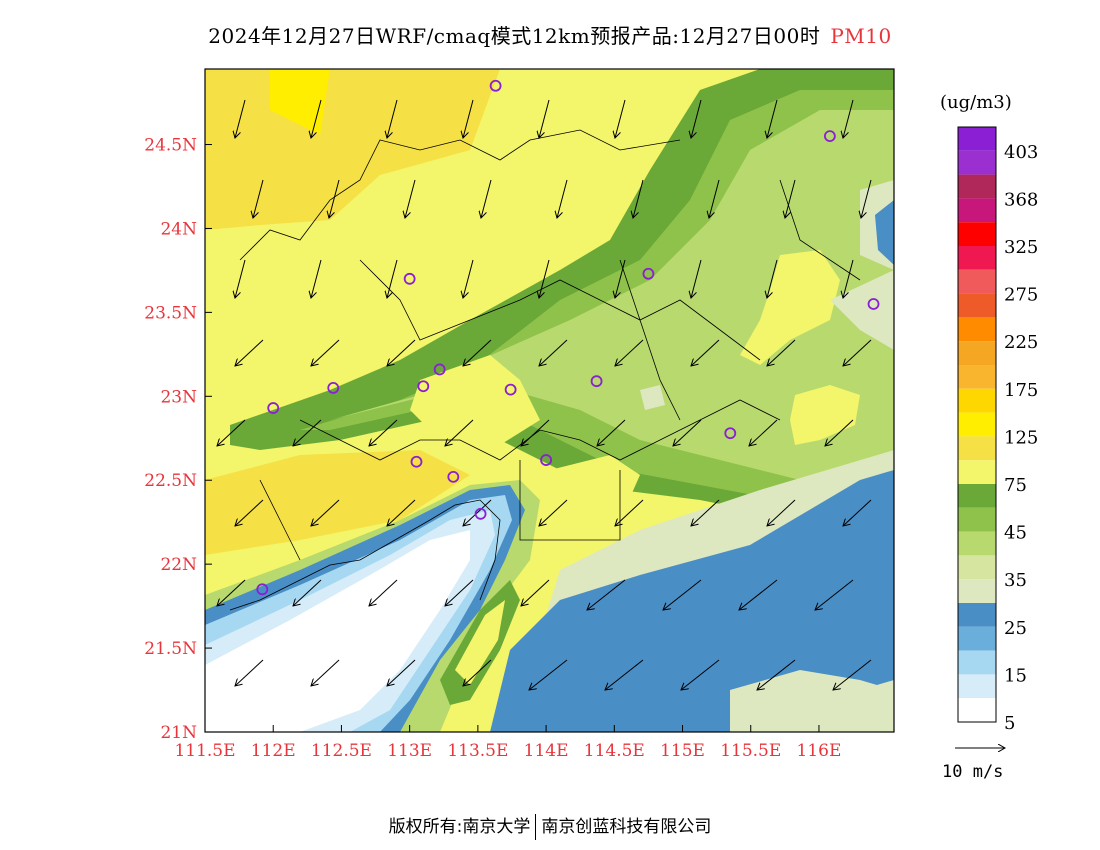 This screenshot has height=850, width=1100. I want to click on y-tick-label: 24N, so click(178, 229).